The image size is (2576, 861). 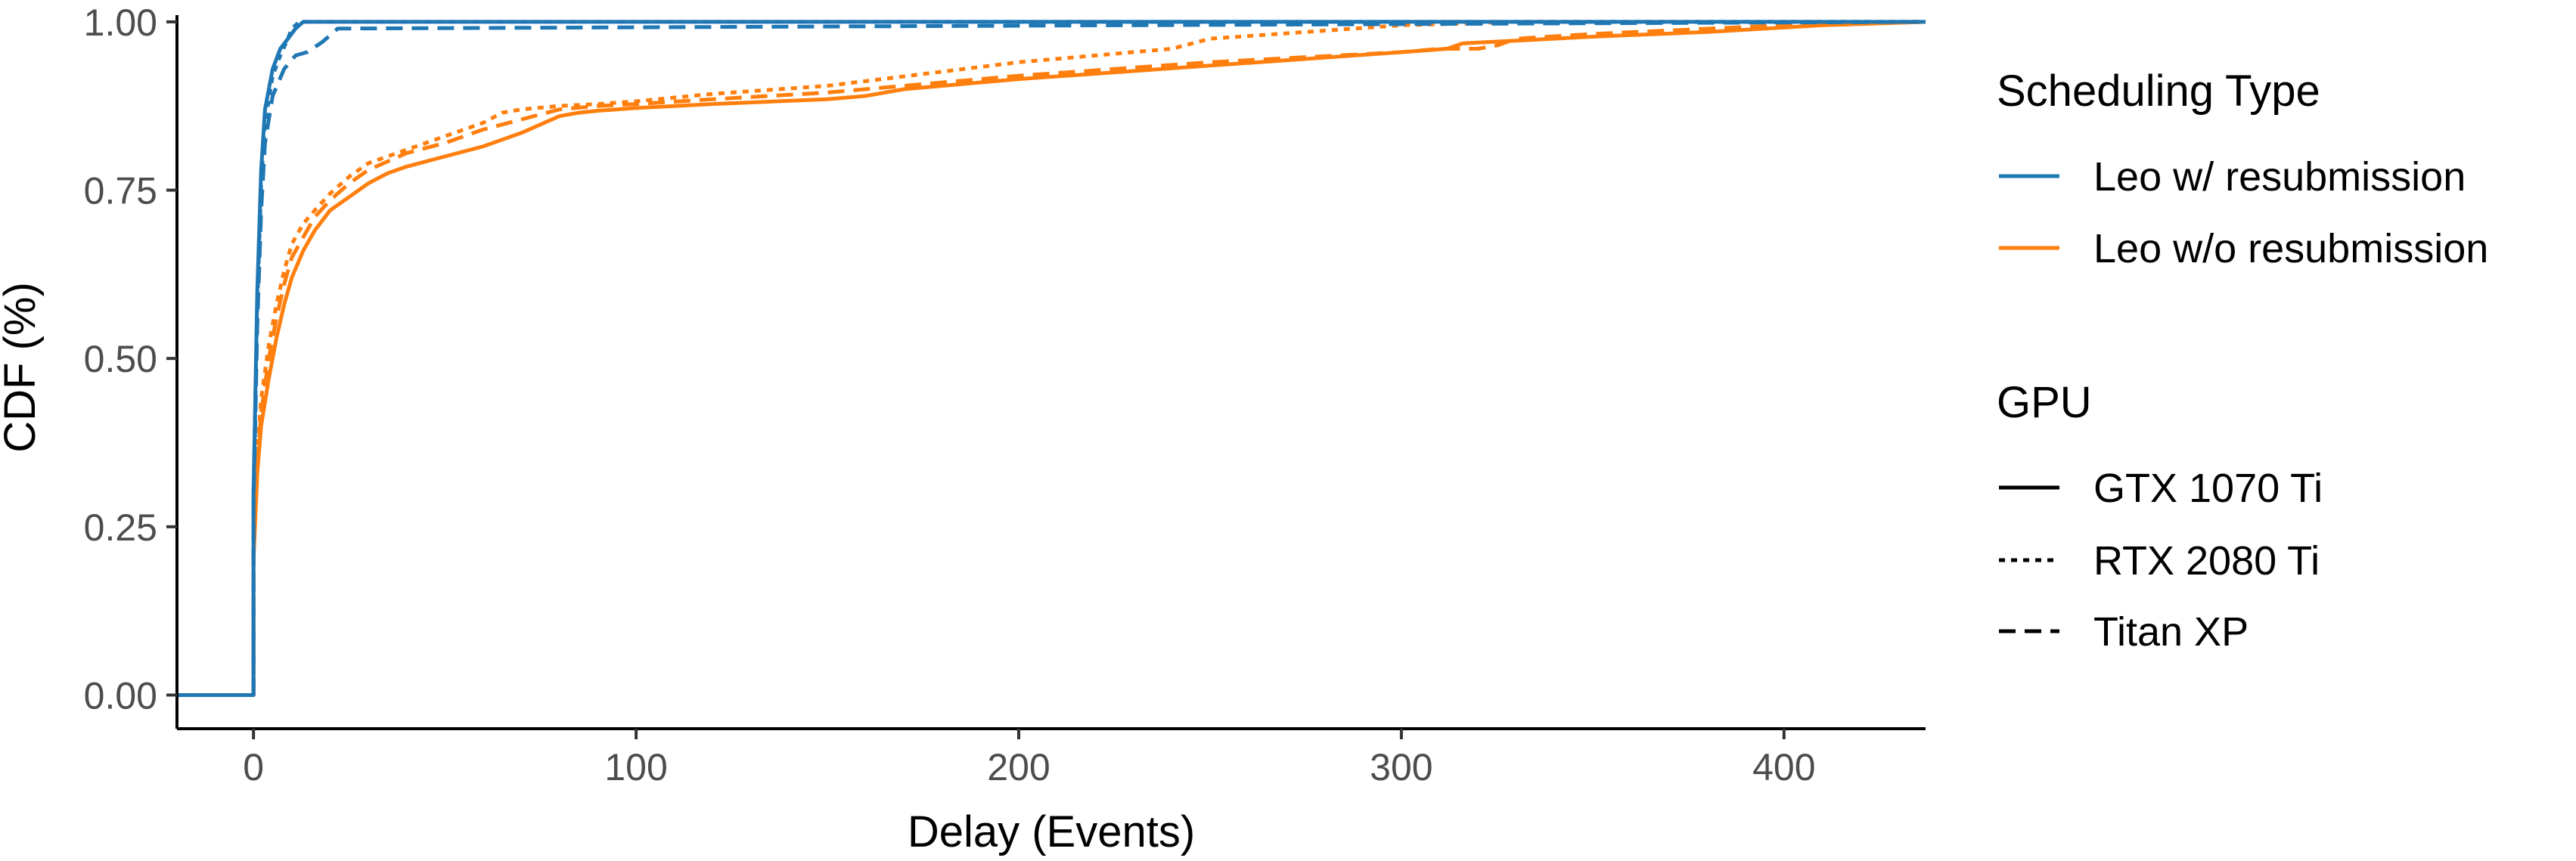 What do you see at coordinates (120, 191) in the screenshot?
I see `y-tick-label: 0.75` at bounding box center [120, 191].